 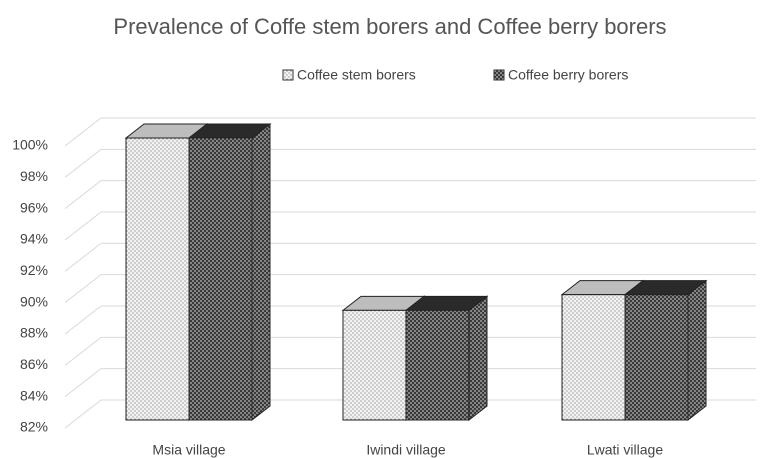 I want to click on y-tick-label: 98%, so click(x=34, y=176).